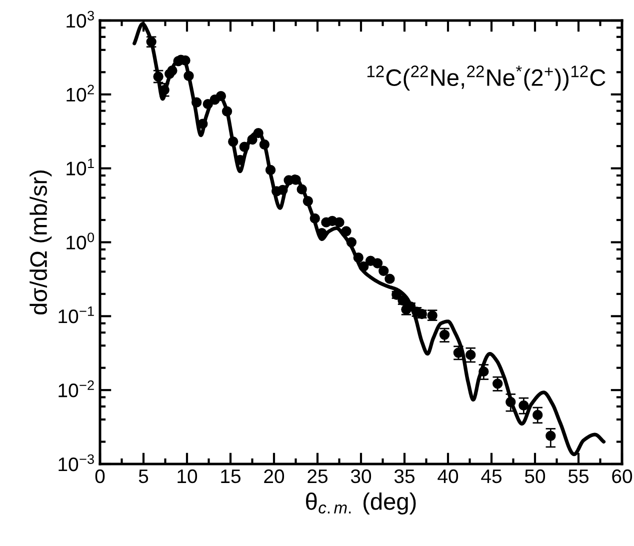 Image resolution: width=634 pixels, height=546 pixels. What do you see at coordinates (76, 463) in the screenshot?
I see `y-tick-label: 10$^{−3}$` at bounding box center [76, 463].